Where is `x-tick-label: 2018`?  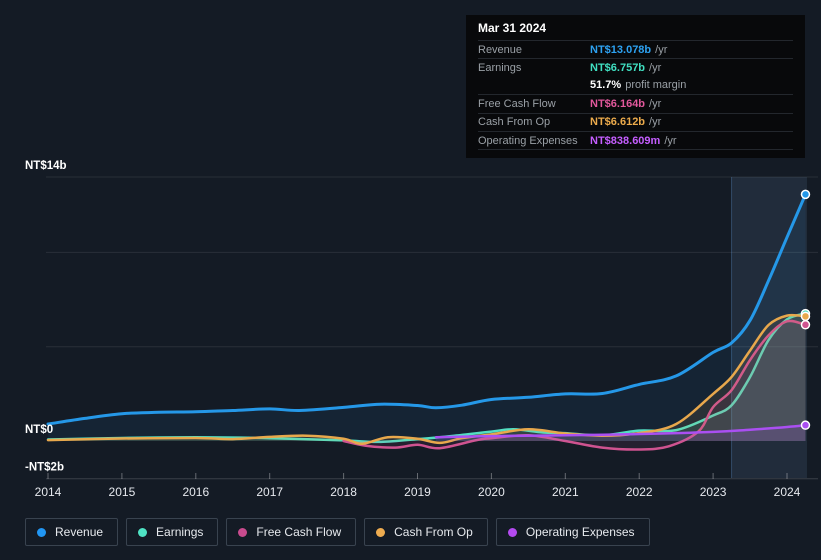
x-tick-label: 2018 is located at coordinates (343, 492).